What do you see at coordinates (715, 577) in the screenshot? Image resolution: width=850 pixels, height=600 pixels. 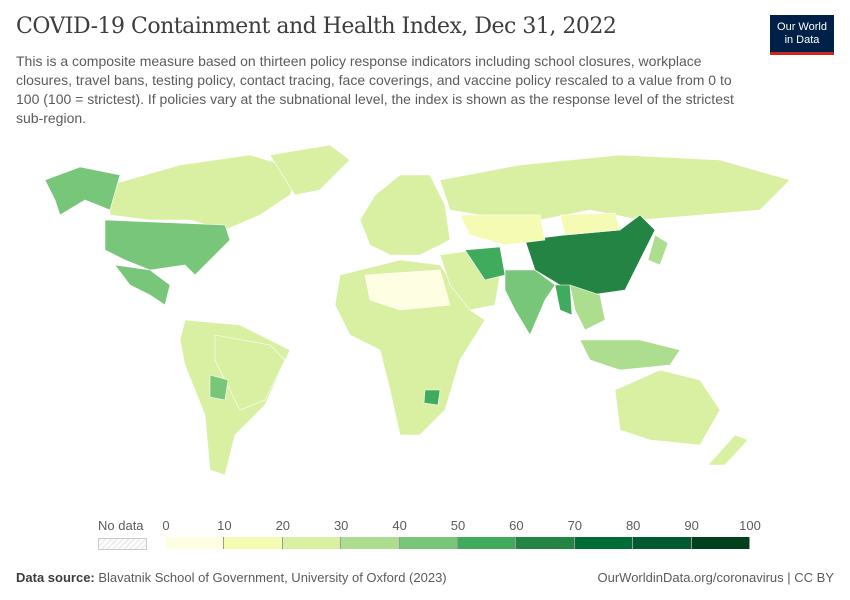 I see `footer-link: OurWorldinData.org/coronavirus | CC BY` at bounding box center [715, 577].